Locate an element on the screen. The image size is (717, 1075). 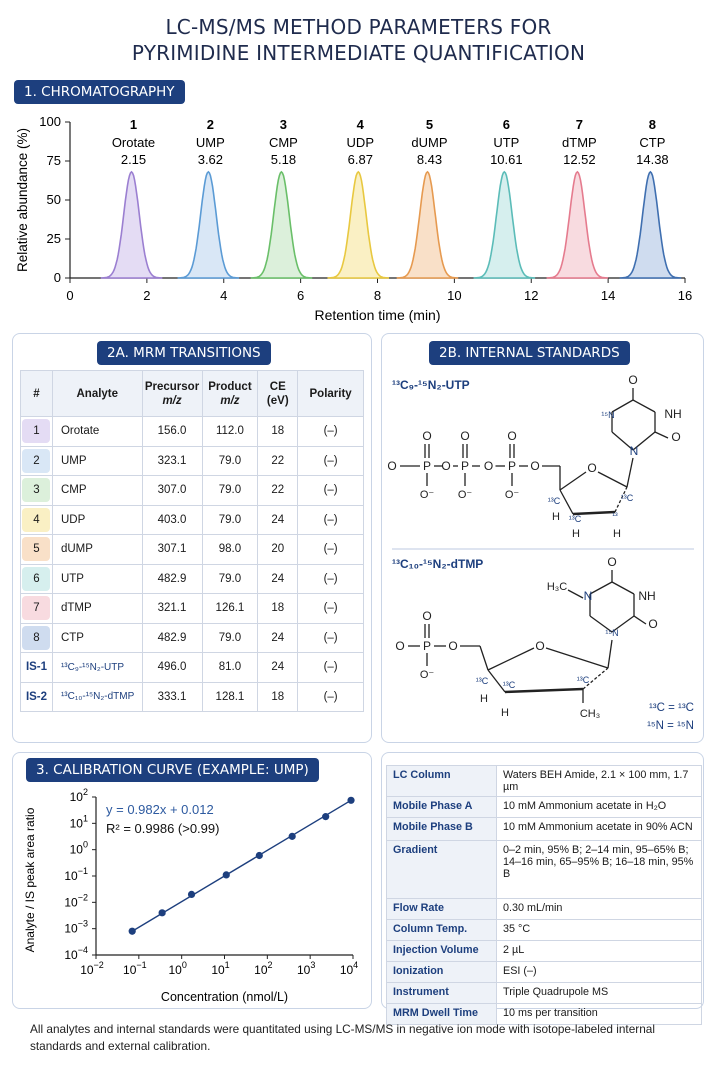
mrm-cell-analyte: UDP is located at coordinates (97, 519).